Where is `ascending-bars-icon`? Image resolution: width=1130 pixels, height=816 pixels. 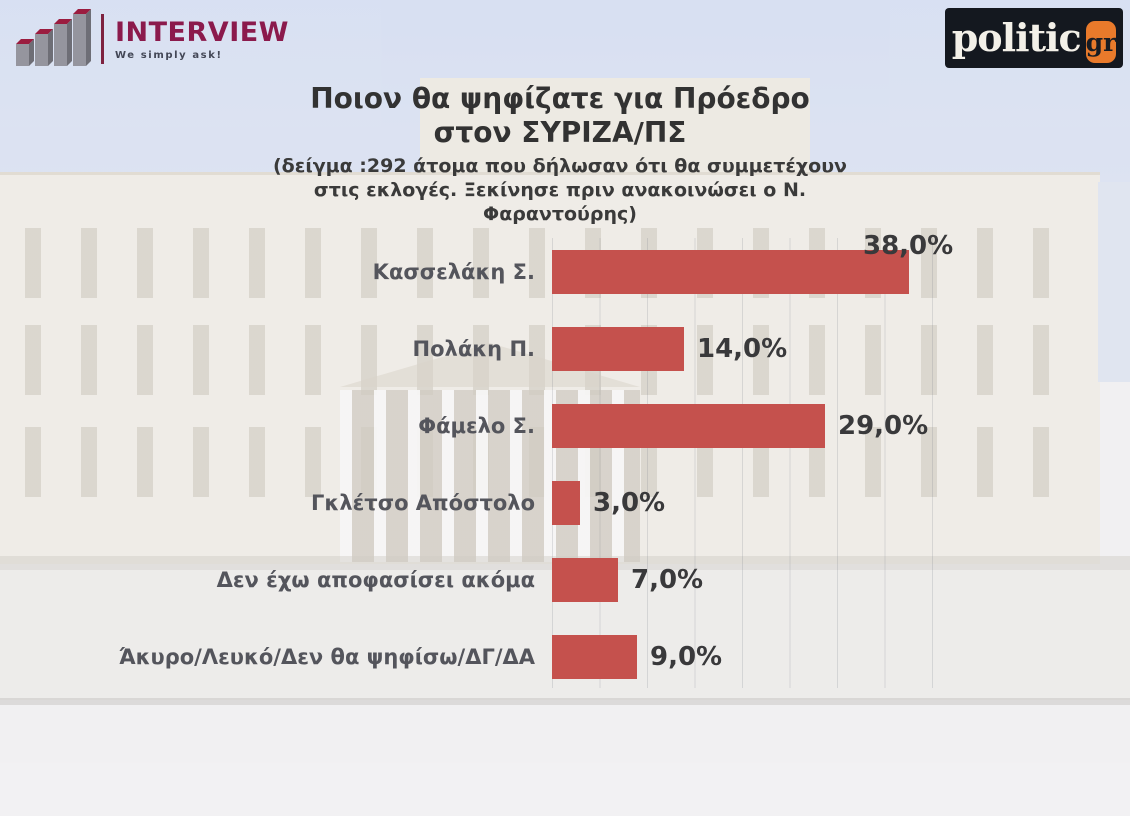 ascending-bars-icon is located at coordinates (54, 39).